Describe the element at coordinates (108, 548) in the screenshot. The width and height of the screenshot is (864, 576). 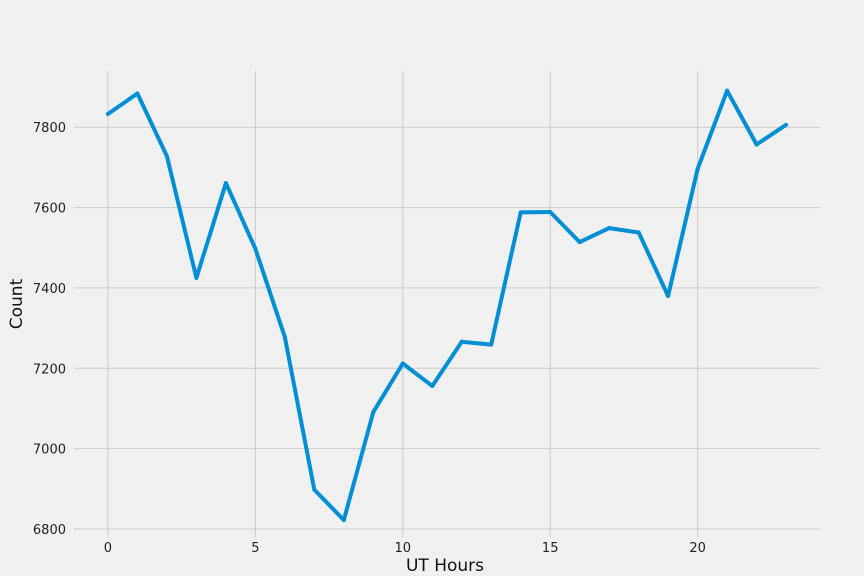
I see `x-tick-label: 0` at that location.